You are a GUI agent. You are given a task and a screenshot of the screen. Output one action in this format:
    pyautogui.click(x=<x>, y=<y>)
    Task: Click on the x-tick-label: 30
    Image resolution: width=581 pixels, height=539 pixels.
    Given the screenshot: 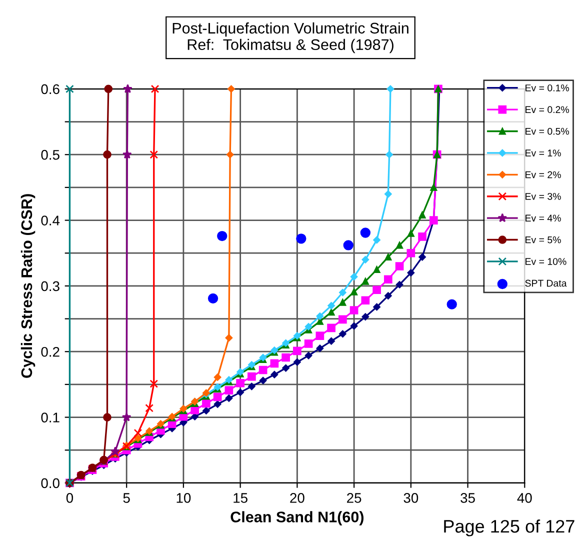 What is the action you would take?
    pyautogui.click(x=411, y=498)
    